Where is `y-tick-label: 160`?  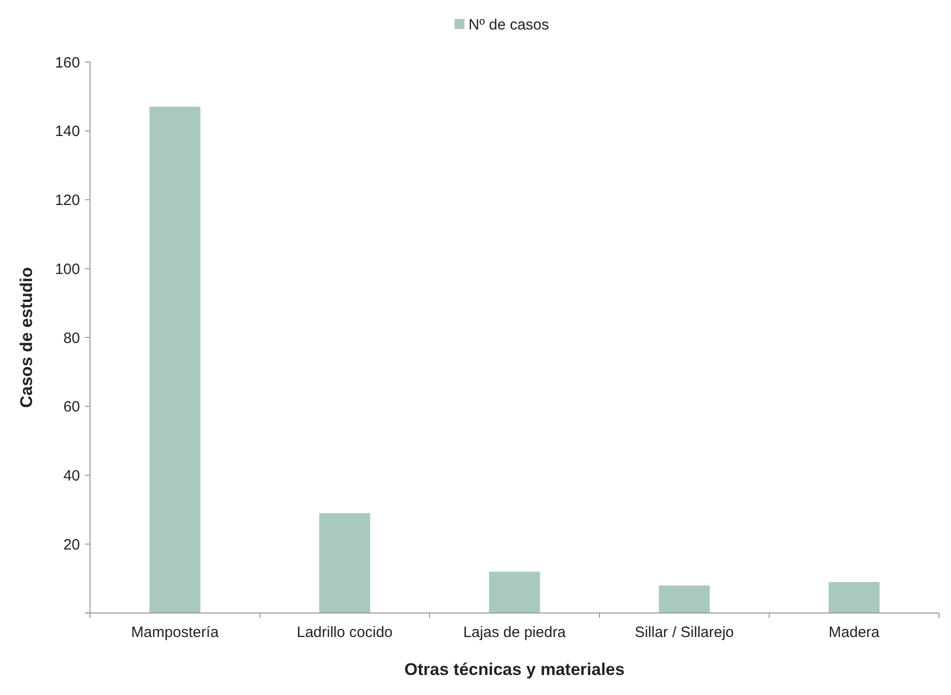
y-tick-label: 160 is located at coordinates (67, 63).